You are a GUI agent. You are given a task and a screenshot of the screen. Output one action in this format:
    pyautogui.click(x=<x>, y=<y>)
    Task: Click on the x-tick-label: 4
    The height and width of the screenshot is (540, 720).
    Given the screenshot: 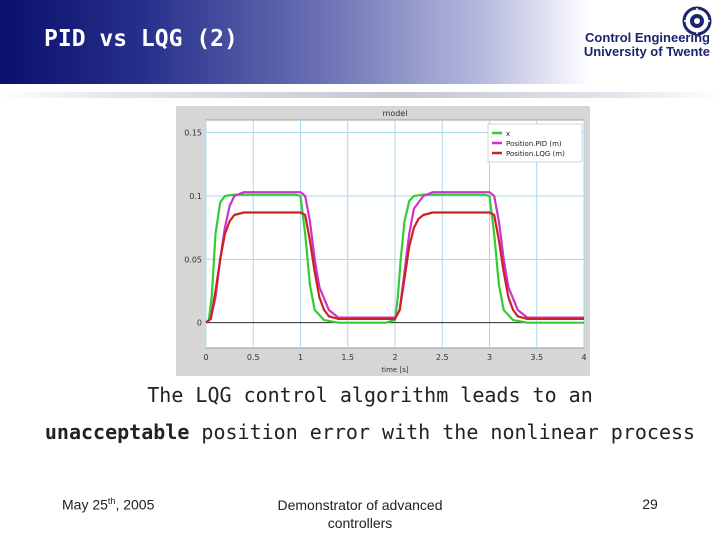 What is the action you would take?
    pyautogui.click(x=583, y=357)
    